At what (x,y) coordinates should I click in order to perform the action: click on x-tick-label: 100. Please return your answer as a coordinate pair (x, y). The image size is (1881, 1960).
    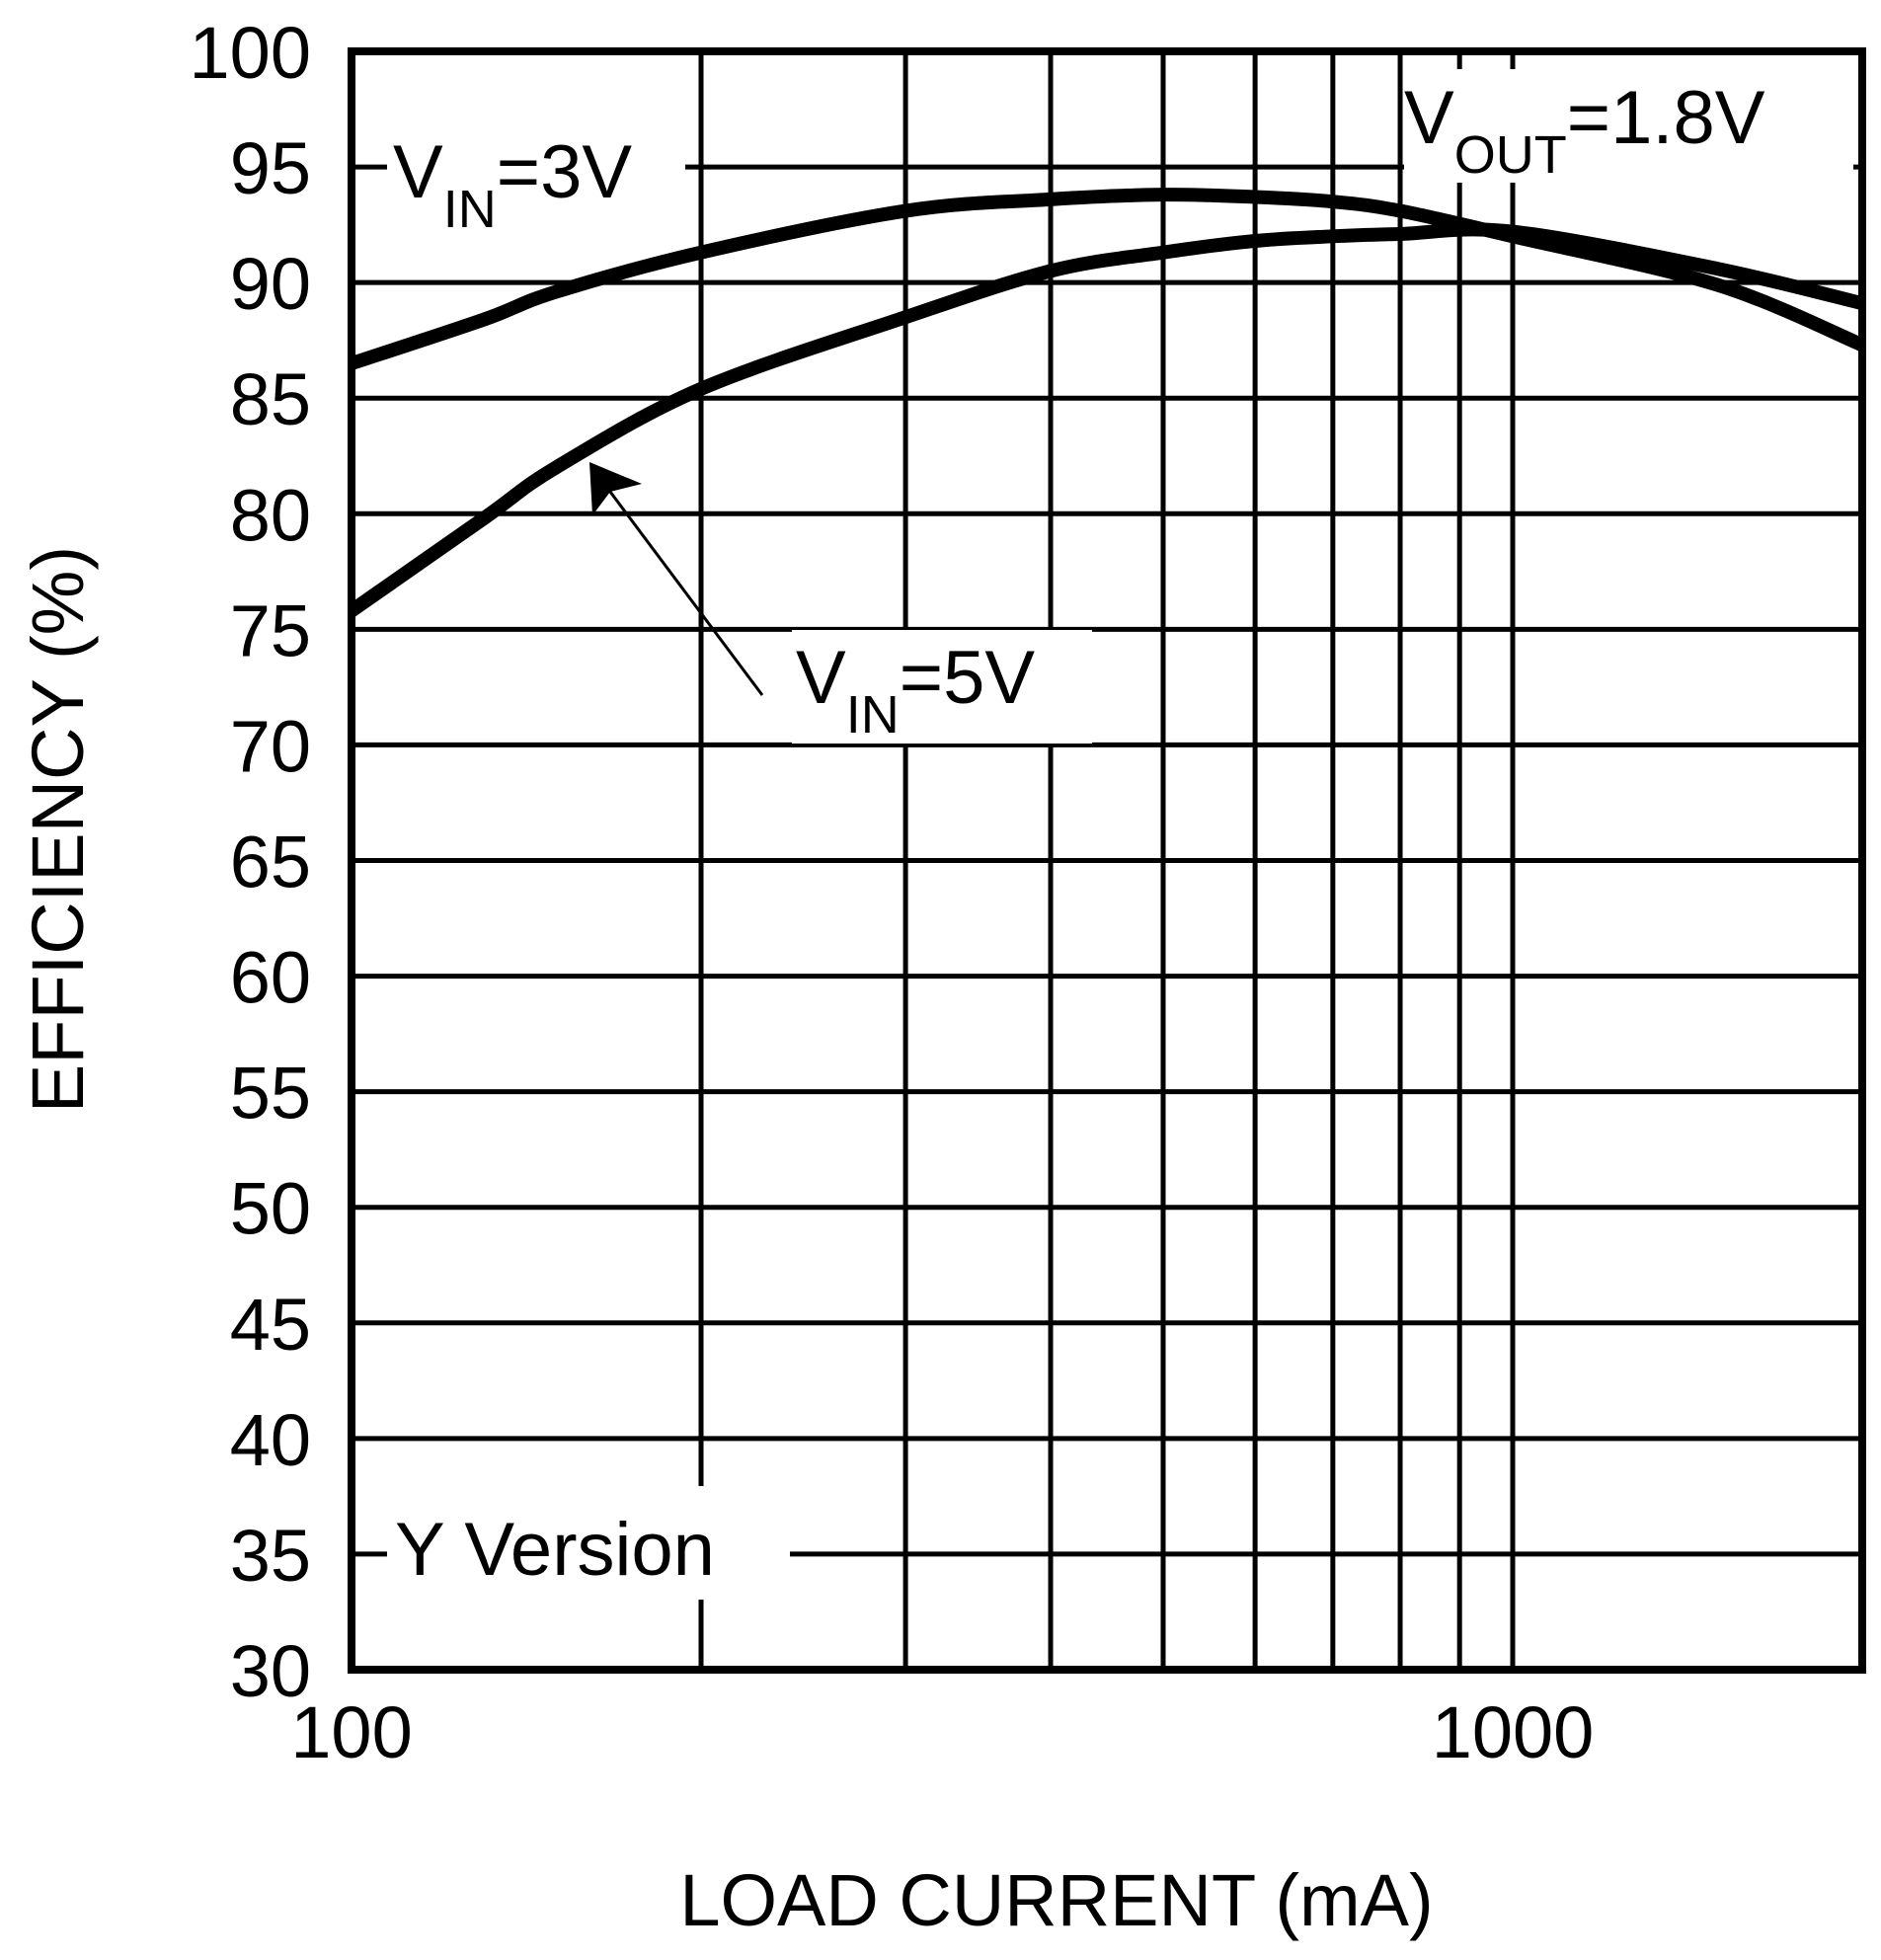
    Looking at the image, I should click on (351, 1732).